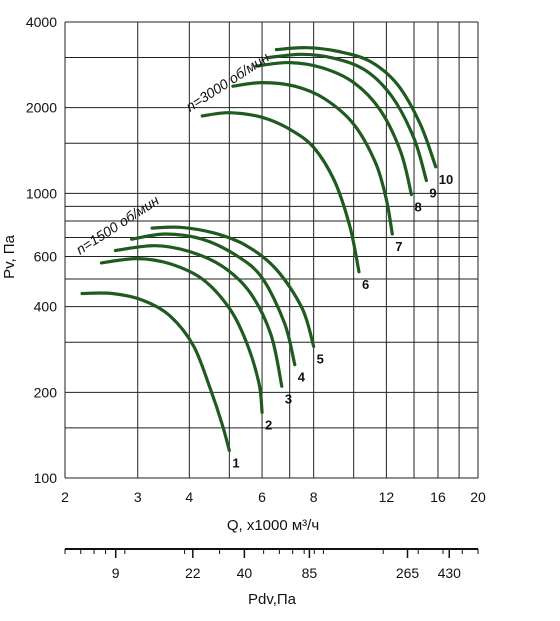 Image resolution: width=560 pixels, height=621 pixels. I want to click on pdv-tick-label: 9, so click(116, 573).